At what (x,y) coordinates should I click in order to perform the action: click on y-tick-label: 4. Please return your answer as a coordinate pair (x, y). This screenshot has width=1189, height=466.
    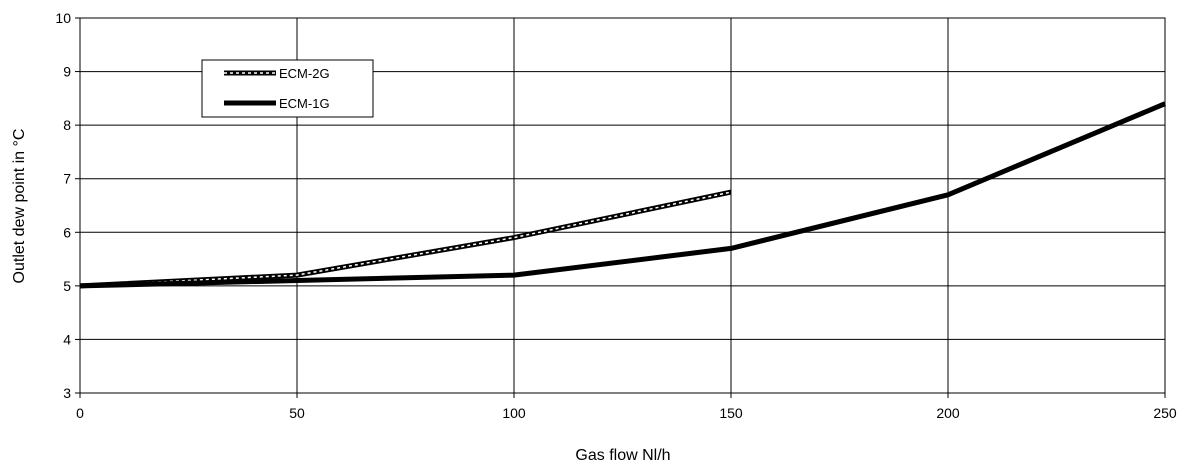
    Looking at the image, I should click on (67, 339).